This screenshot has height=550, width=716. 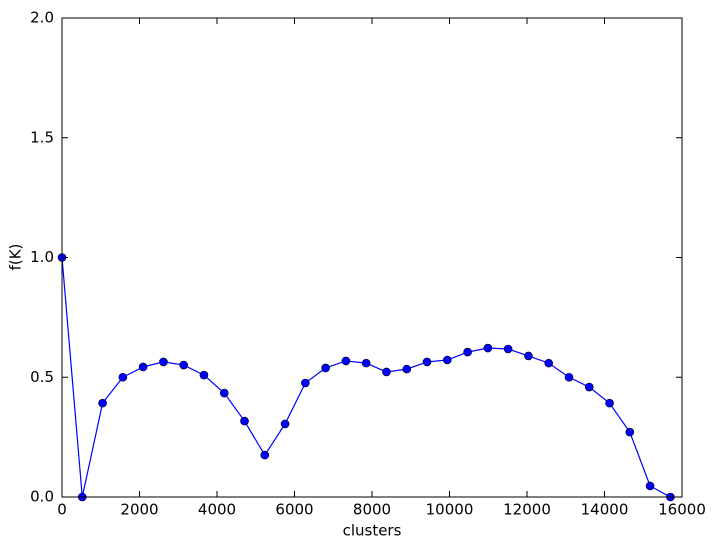 What do you see at coordinates (16, 257) in the screenshot?
I see `y-axis-label: f(K)` at bounding box center [16, 257].